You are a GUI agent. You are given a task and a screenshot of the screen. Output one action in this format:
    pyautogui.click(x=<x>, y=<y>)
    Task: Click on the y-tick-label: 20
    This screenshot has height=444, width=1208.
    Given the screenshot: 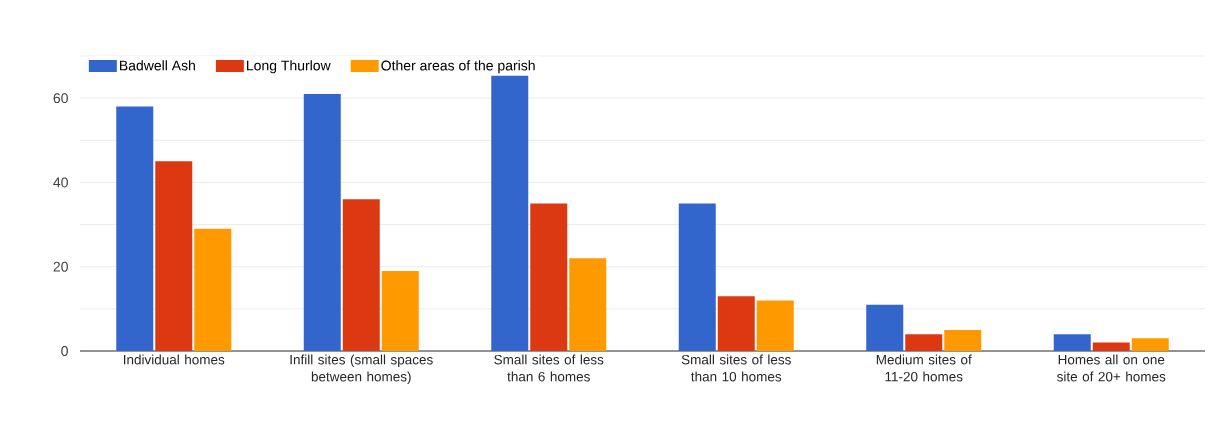 What is the action you would take?
    pyautogui.click(x=60, y=266)
    